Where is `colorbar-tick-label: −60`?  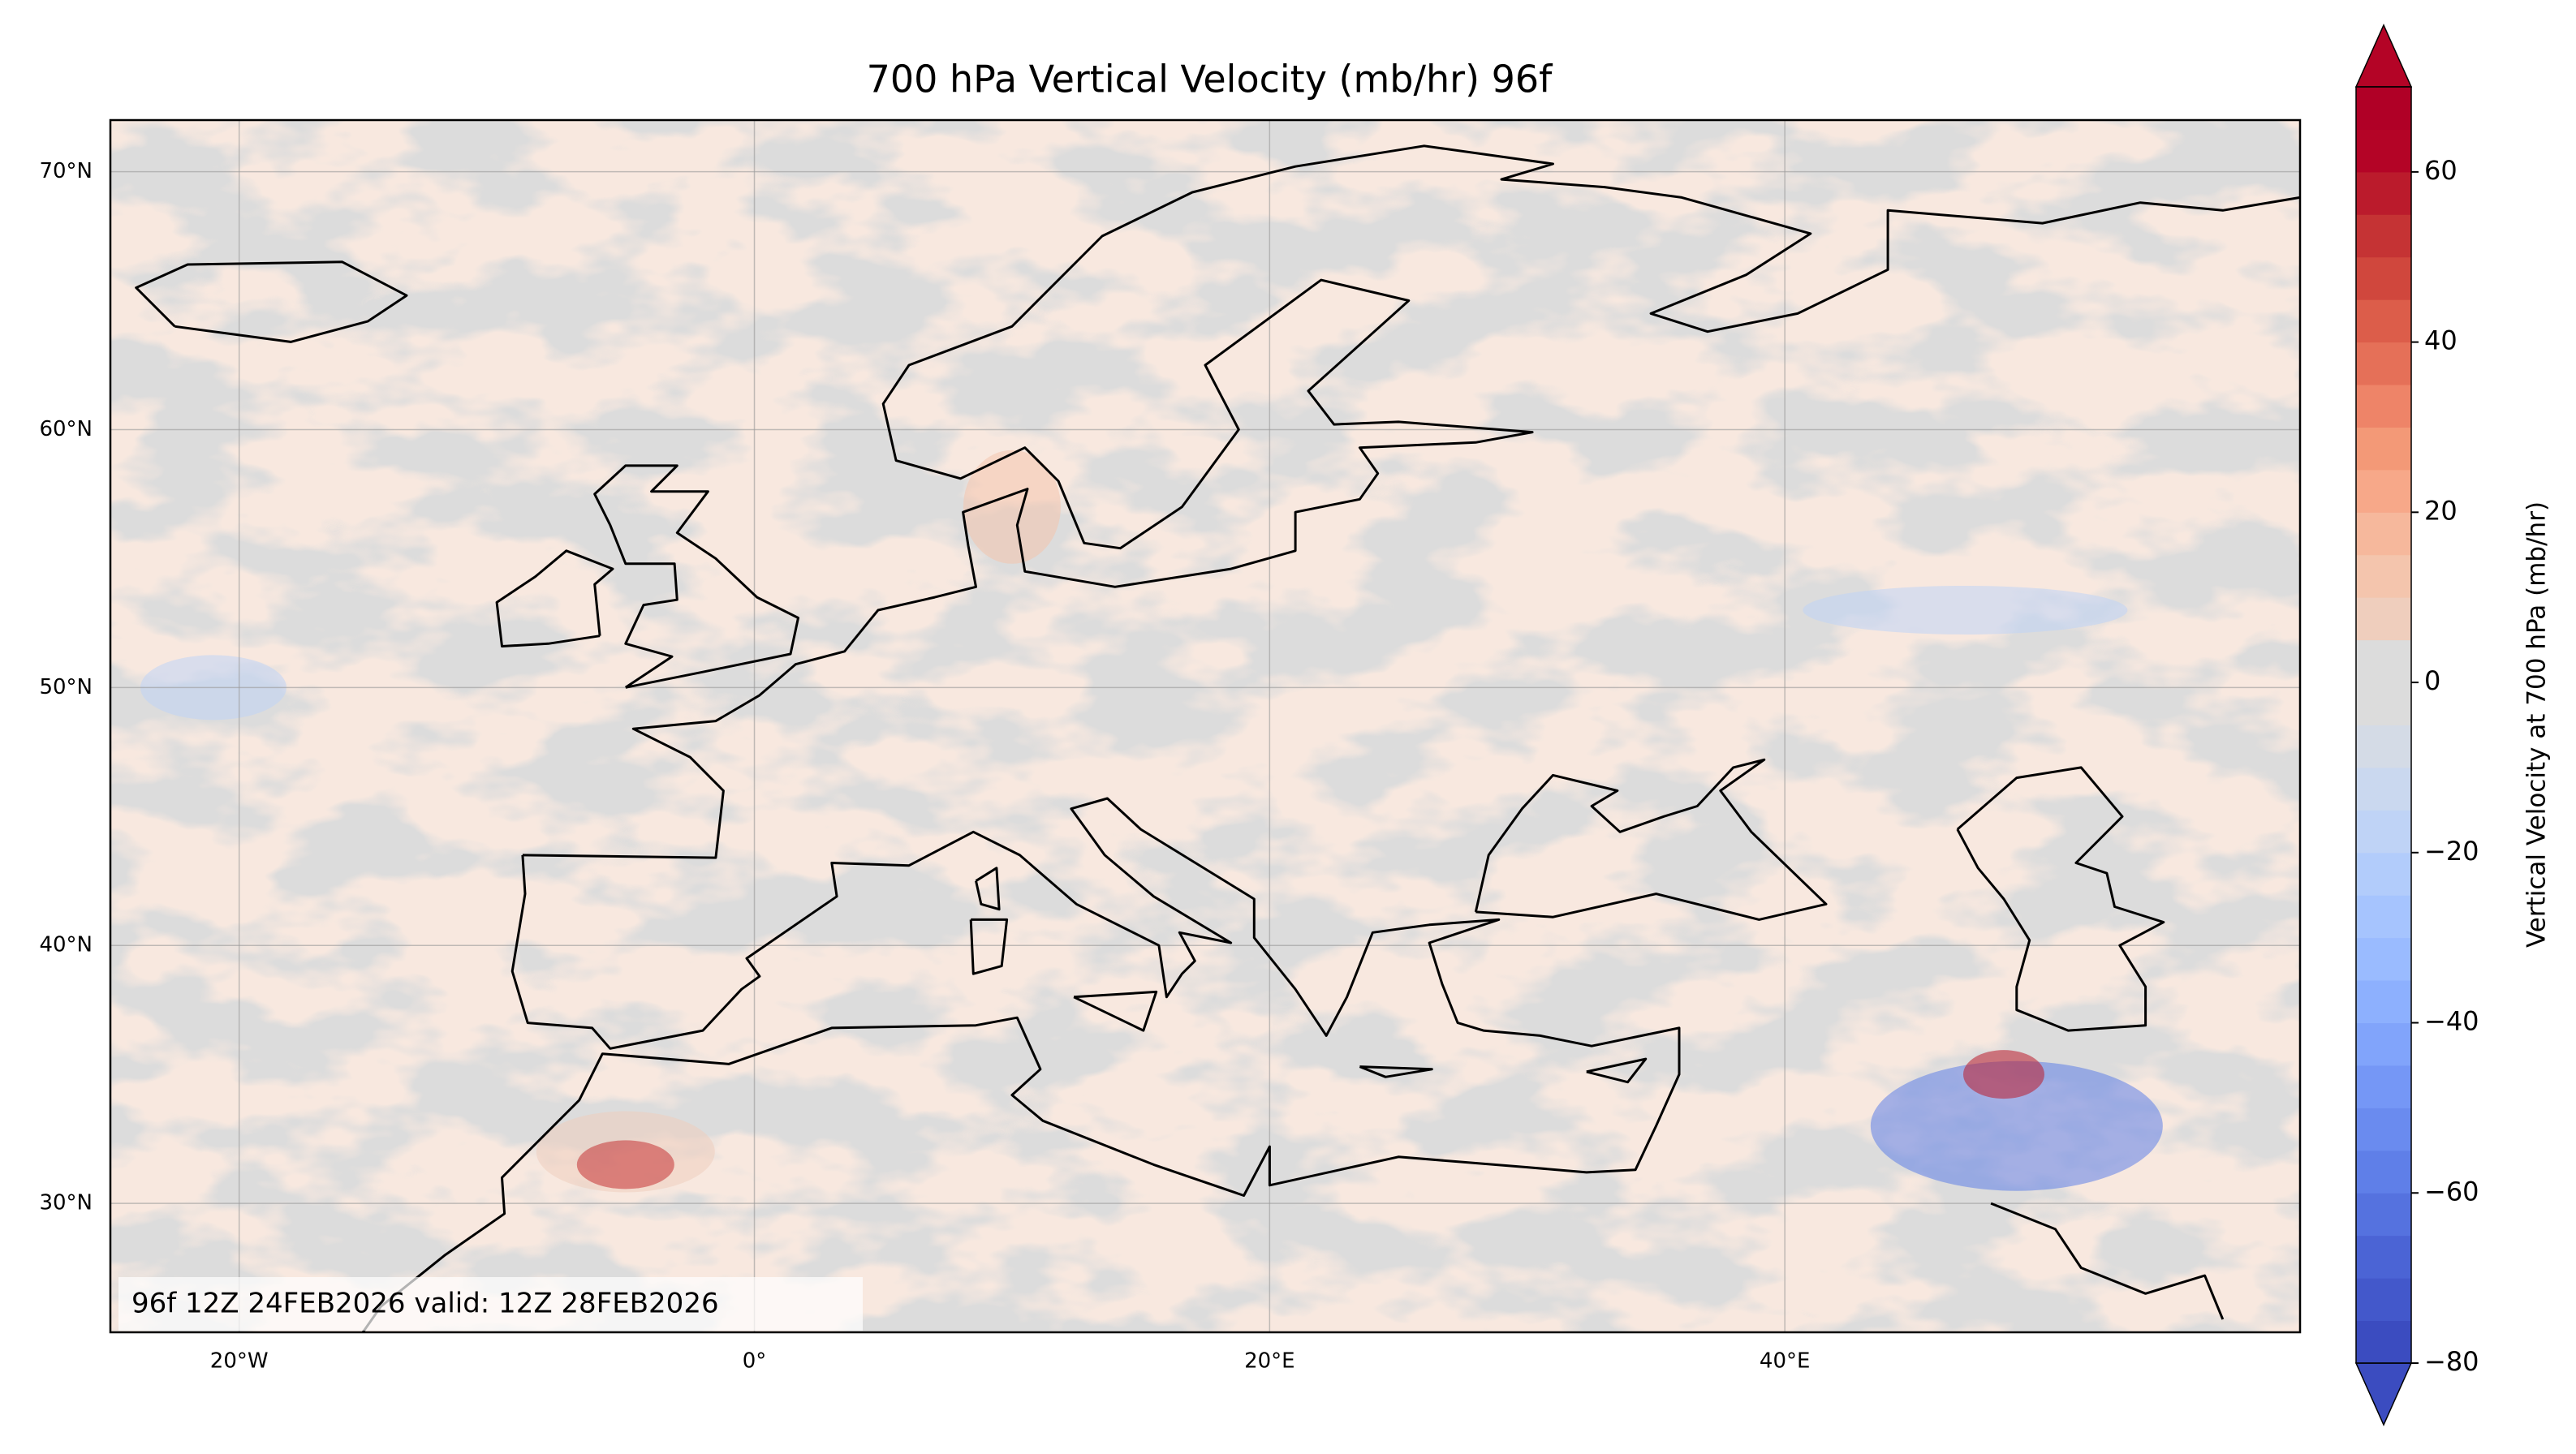 colorbar-tick-label: −60 is located at coordinates (2451, 1192).